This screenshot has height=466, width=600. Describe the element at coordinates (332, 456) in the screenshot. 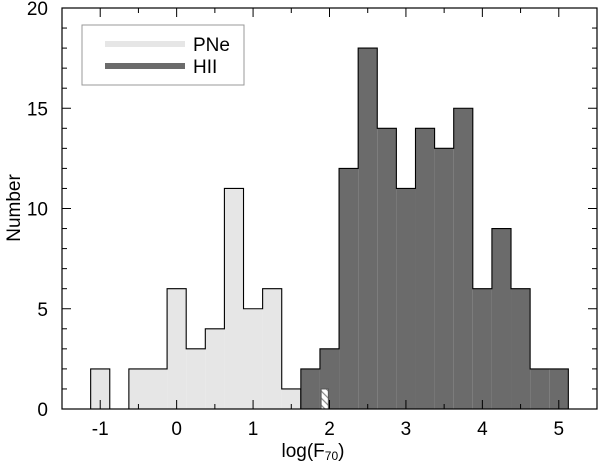

I see `x-axis-title-sub: 70` at that location.